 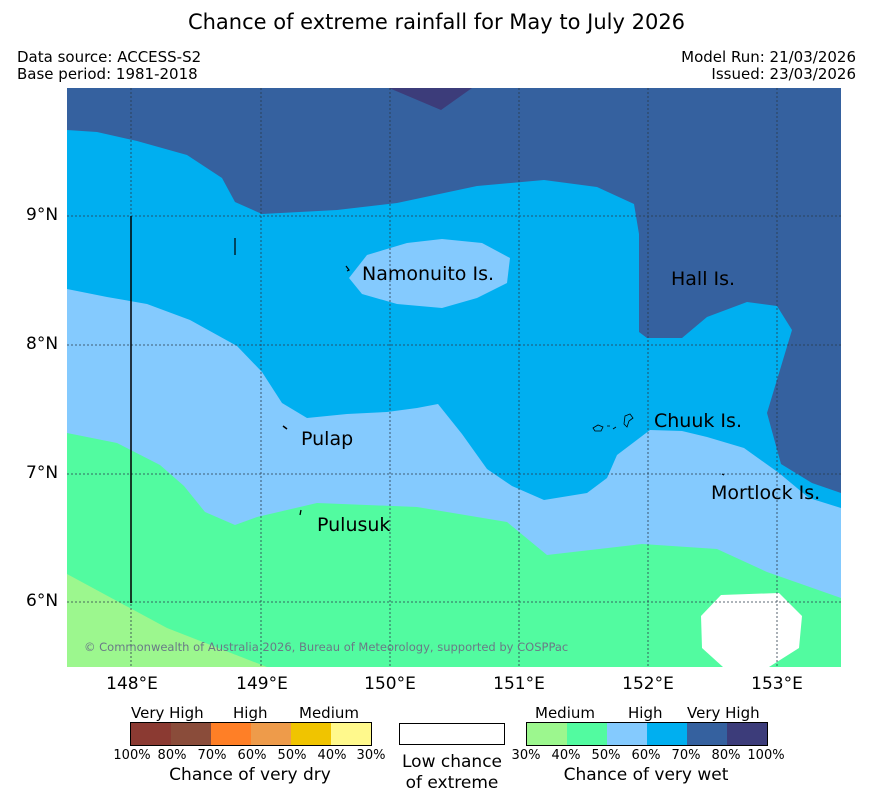 I want to click on lon-label-149e: 149°E, so click(x=262, y=684).